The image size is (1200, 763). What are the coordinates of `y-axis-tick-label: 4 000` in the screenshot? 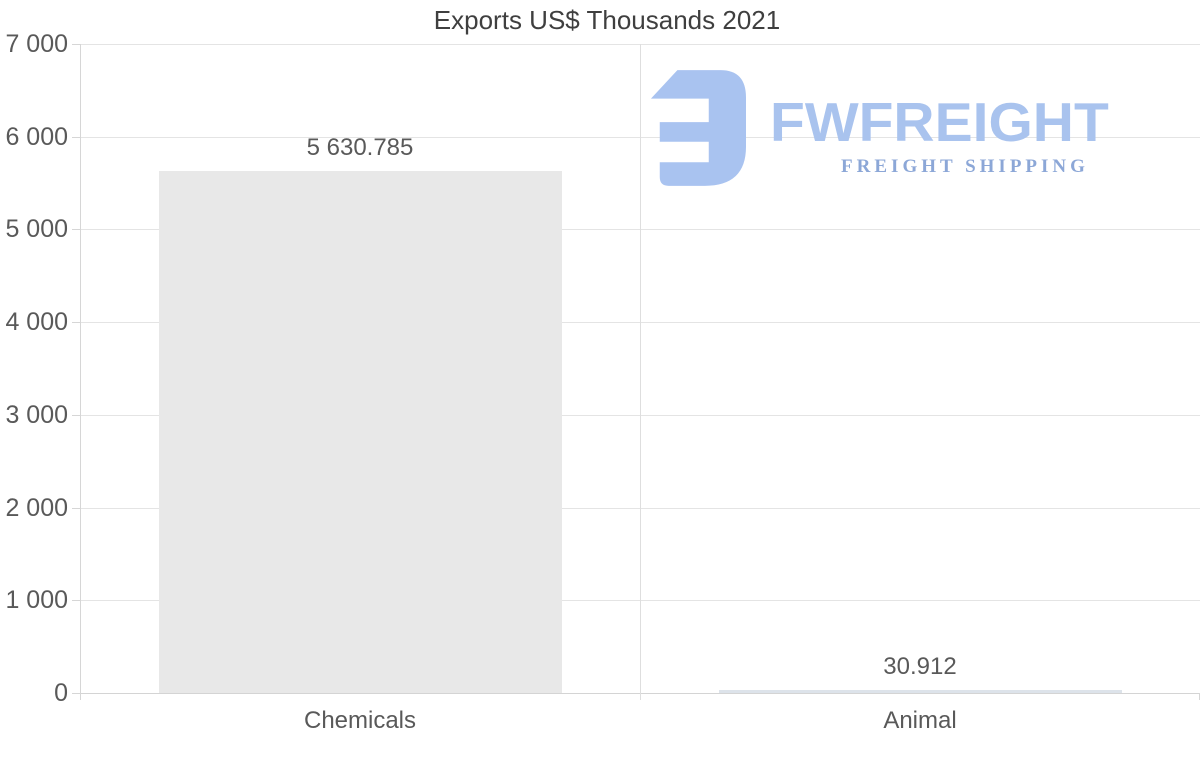 It's located at (36, 322).